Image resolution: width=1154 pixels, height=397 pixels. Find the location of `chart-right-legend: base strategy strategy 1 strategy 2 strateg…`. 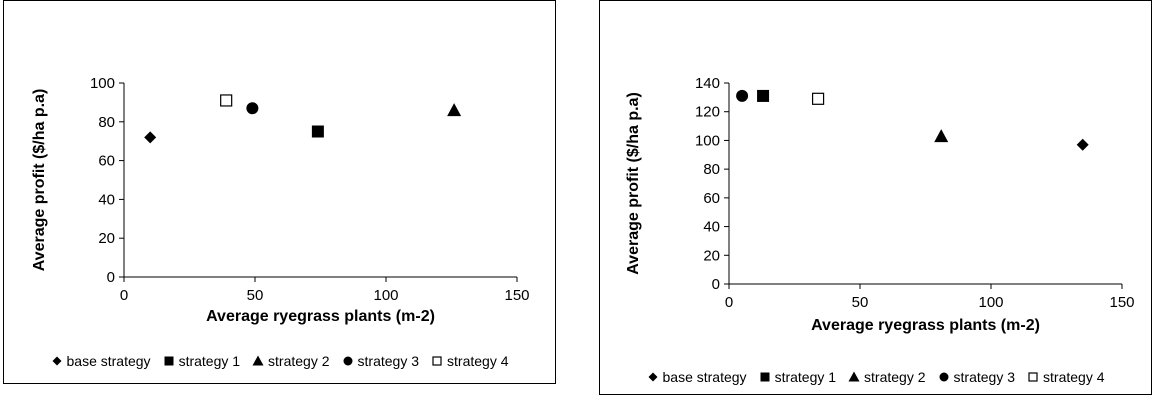

chart-right-legend: base strategy strategy 1 strategy 2 strateg… is located at coordinates (875, 377).